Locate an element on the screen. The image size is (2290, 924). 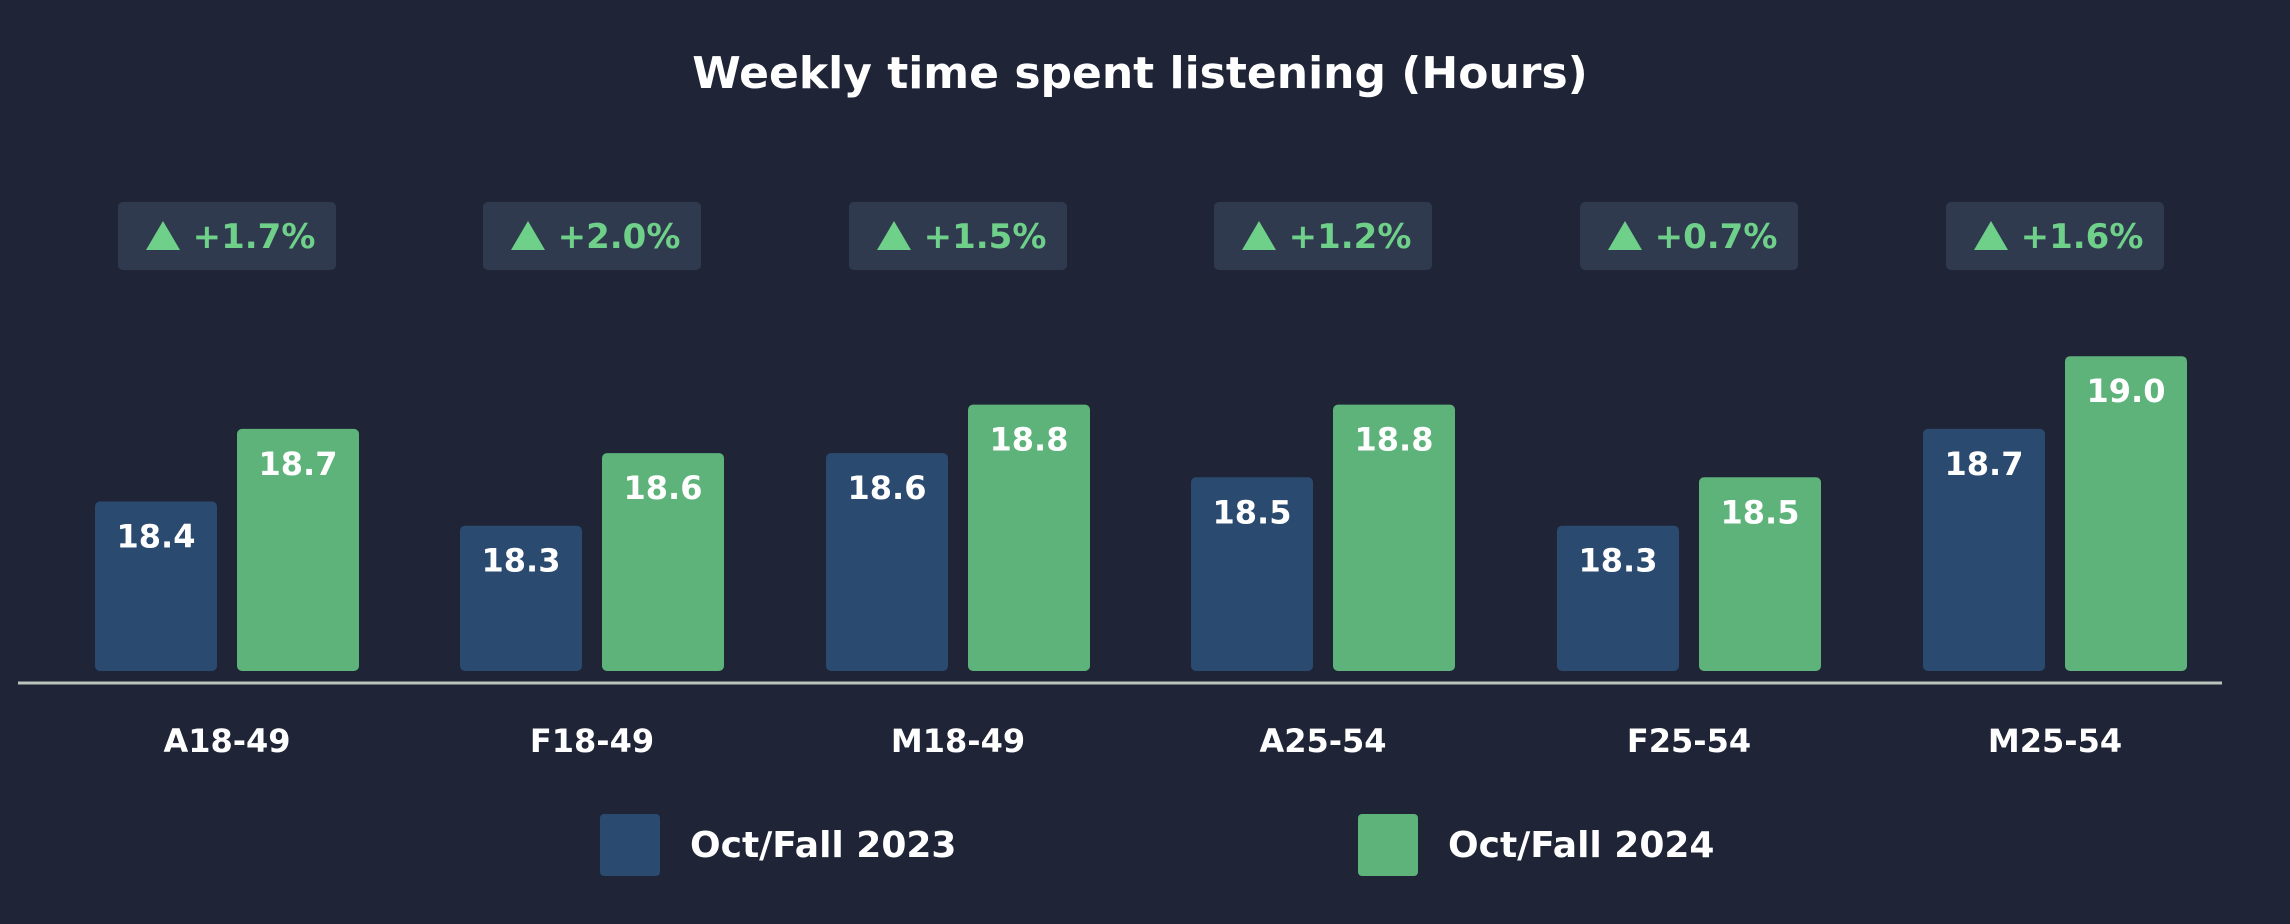
change-percent: +0.7% is located at coordinates (1716, 237).